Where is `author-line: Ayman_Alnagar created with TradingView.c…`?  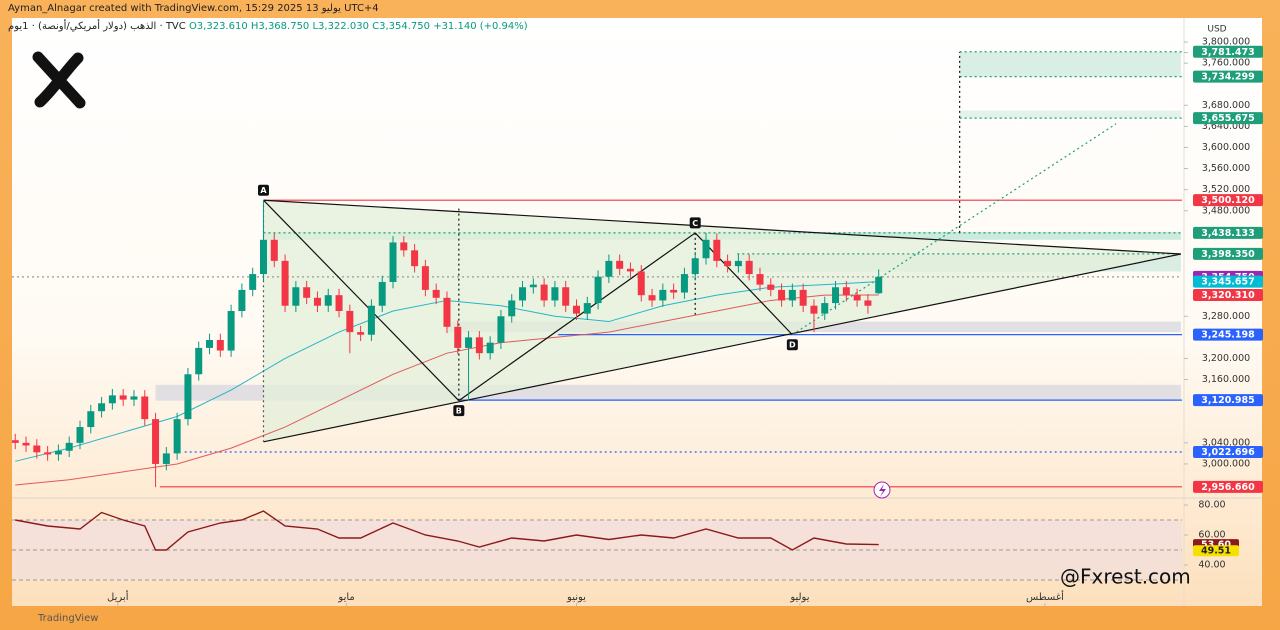
author-line: Ayman_Alnagar created with TradingView.c… is located at coordinates (193, 8).